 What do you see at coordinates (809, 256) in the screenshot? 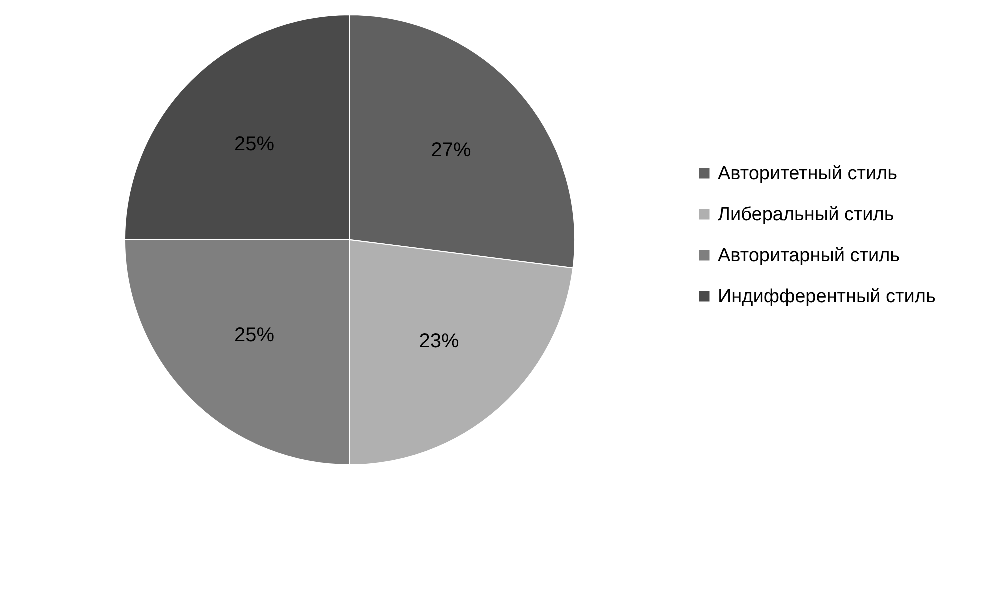
I see `legend-label: Авторитарный стиль` at bounding box center [809, 256].